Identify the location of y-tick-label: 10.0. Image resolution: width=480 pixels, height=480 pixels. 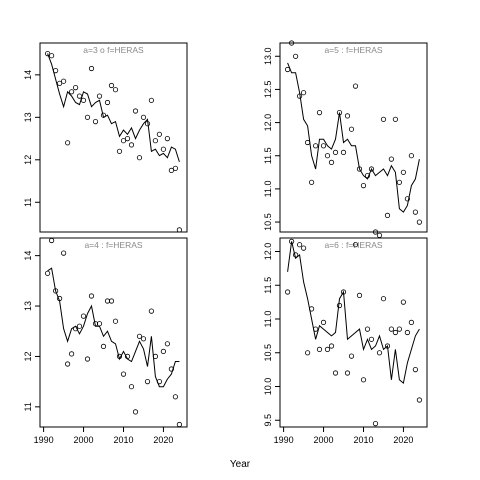
(268, 387).